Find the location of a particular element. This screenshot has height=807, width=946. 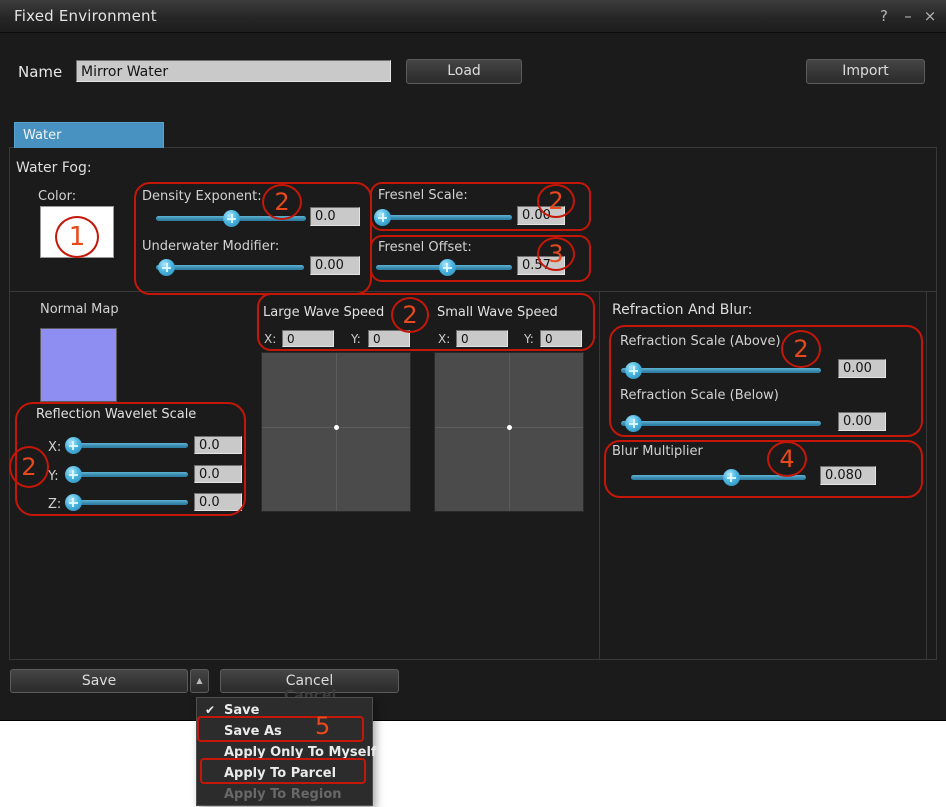

load-button: Load is located at coordinates (464, 71).